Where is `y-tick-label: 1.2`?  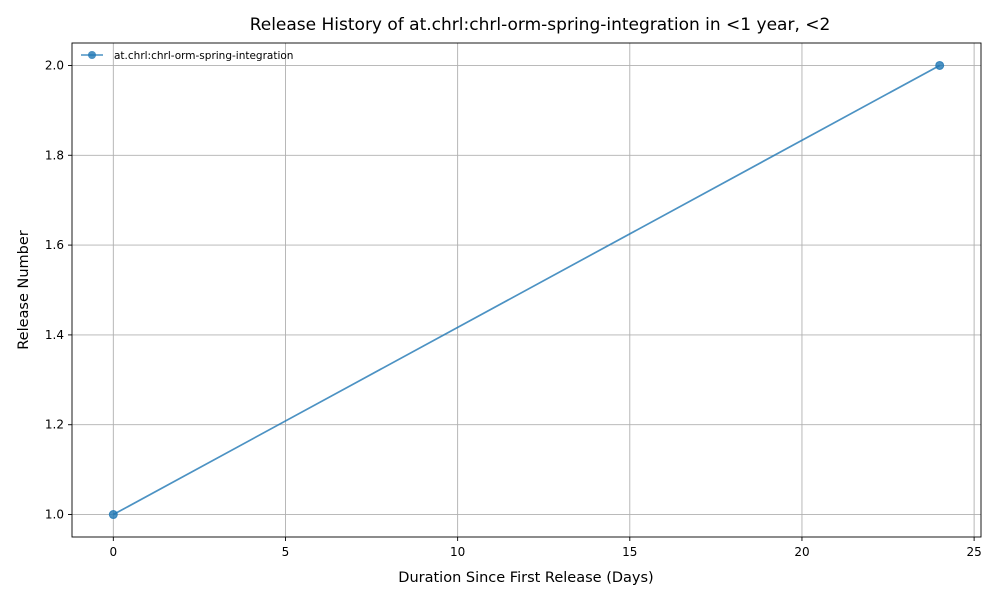 y-tick-label: 1.2 is located at coordinates (54, 425).